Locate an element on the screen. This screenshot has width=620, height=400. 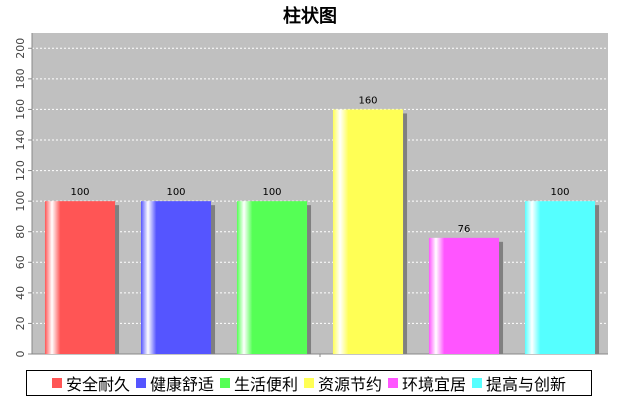
y-tick-label: 80 is located at coordinates (20, 232).